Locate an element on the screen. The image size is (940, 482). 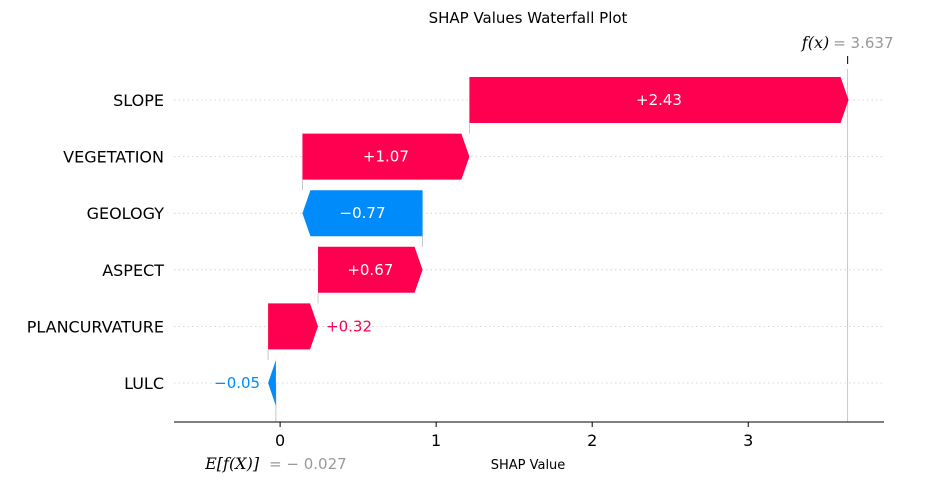
x-tick-label: 0 is located at coordinates (280, 440).